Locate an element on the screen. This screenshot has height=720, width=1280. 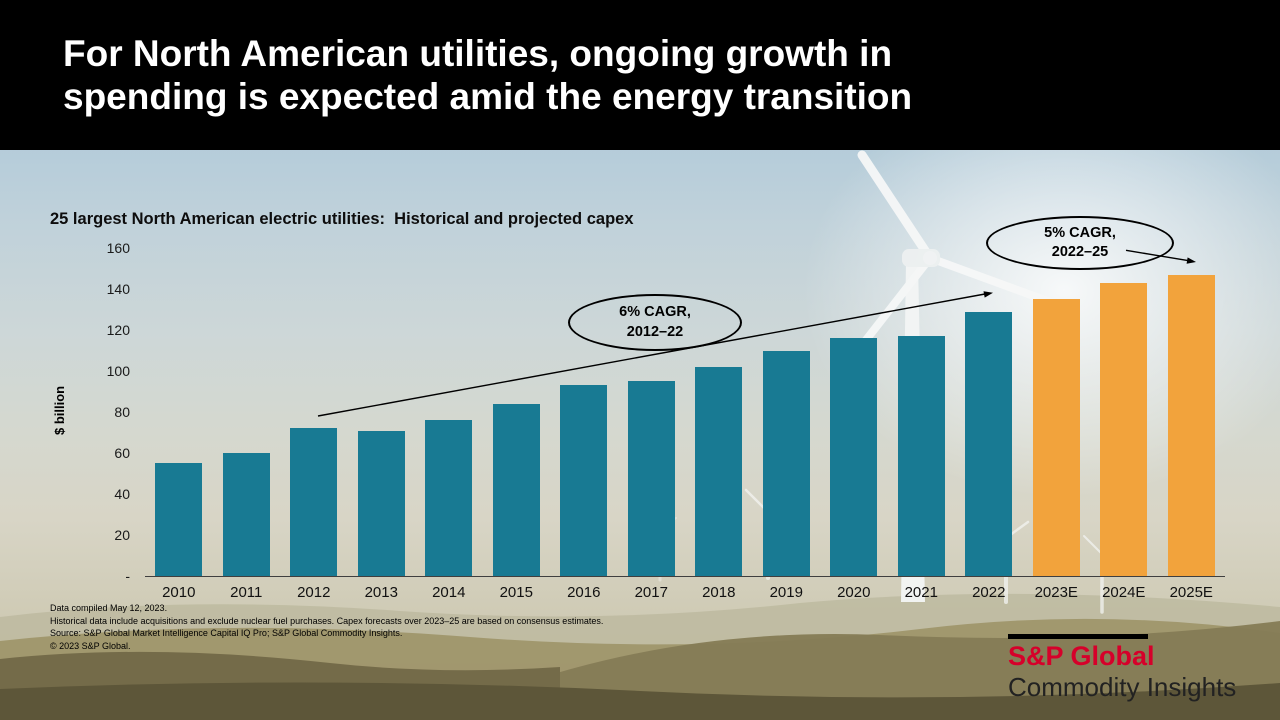
bar-column-2019 is located at coordinates (787, 463).